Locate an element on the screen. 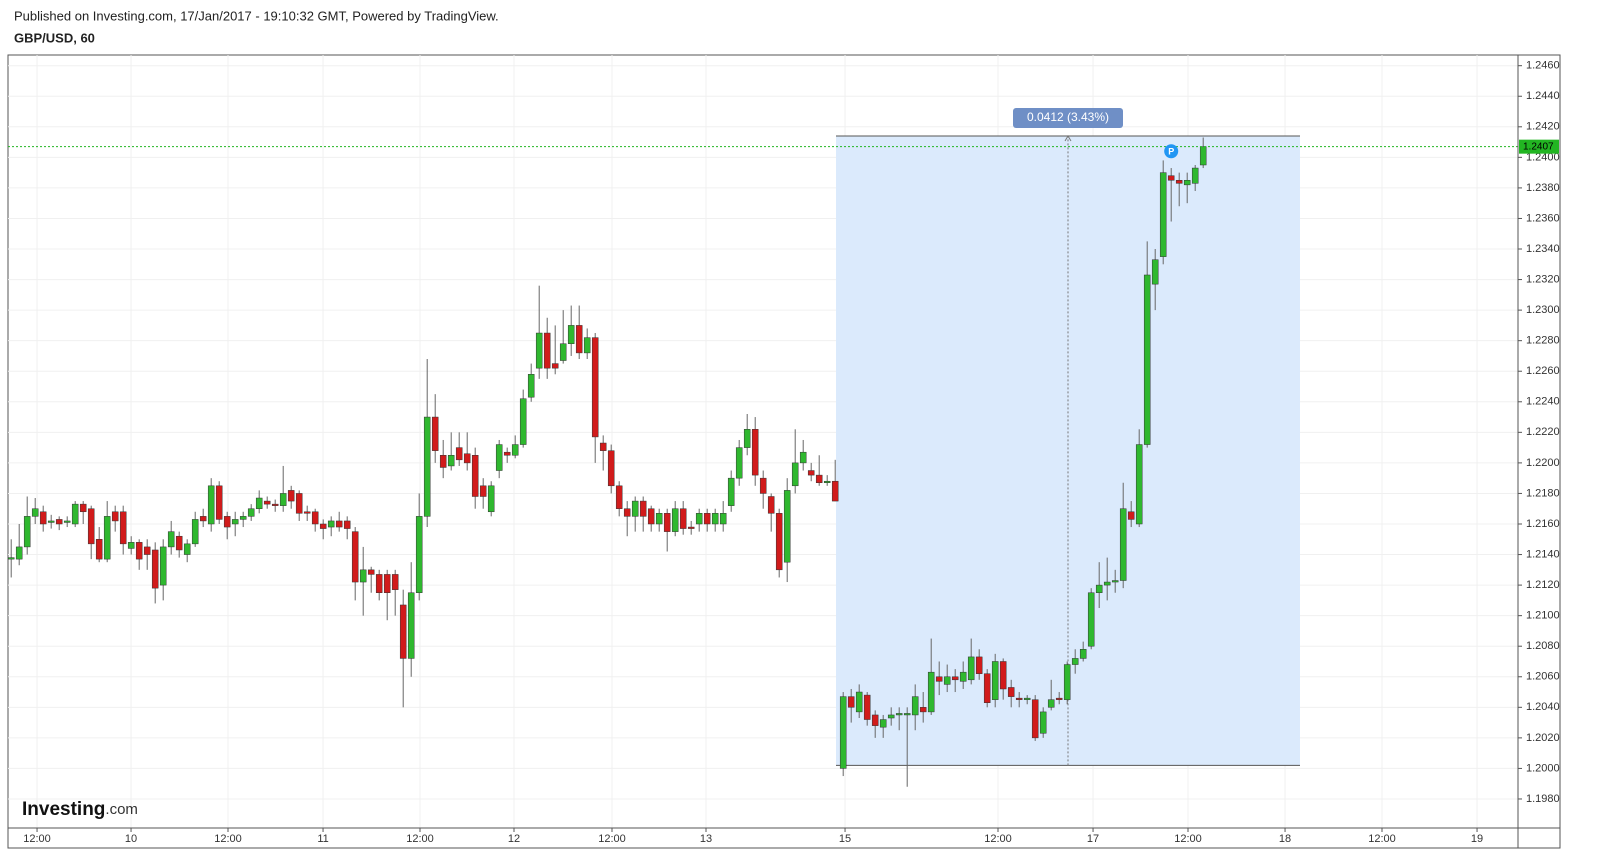 The height and width of the screenshot is (867, 1600). x-tick-label: 19 is located at coordinates (1477, 839).